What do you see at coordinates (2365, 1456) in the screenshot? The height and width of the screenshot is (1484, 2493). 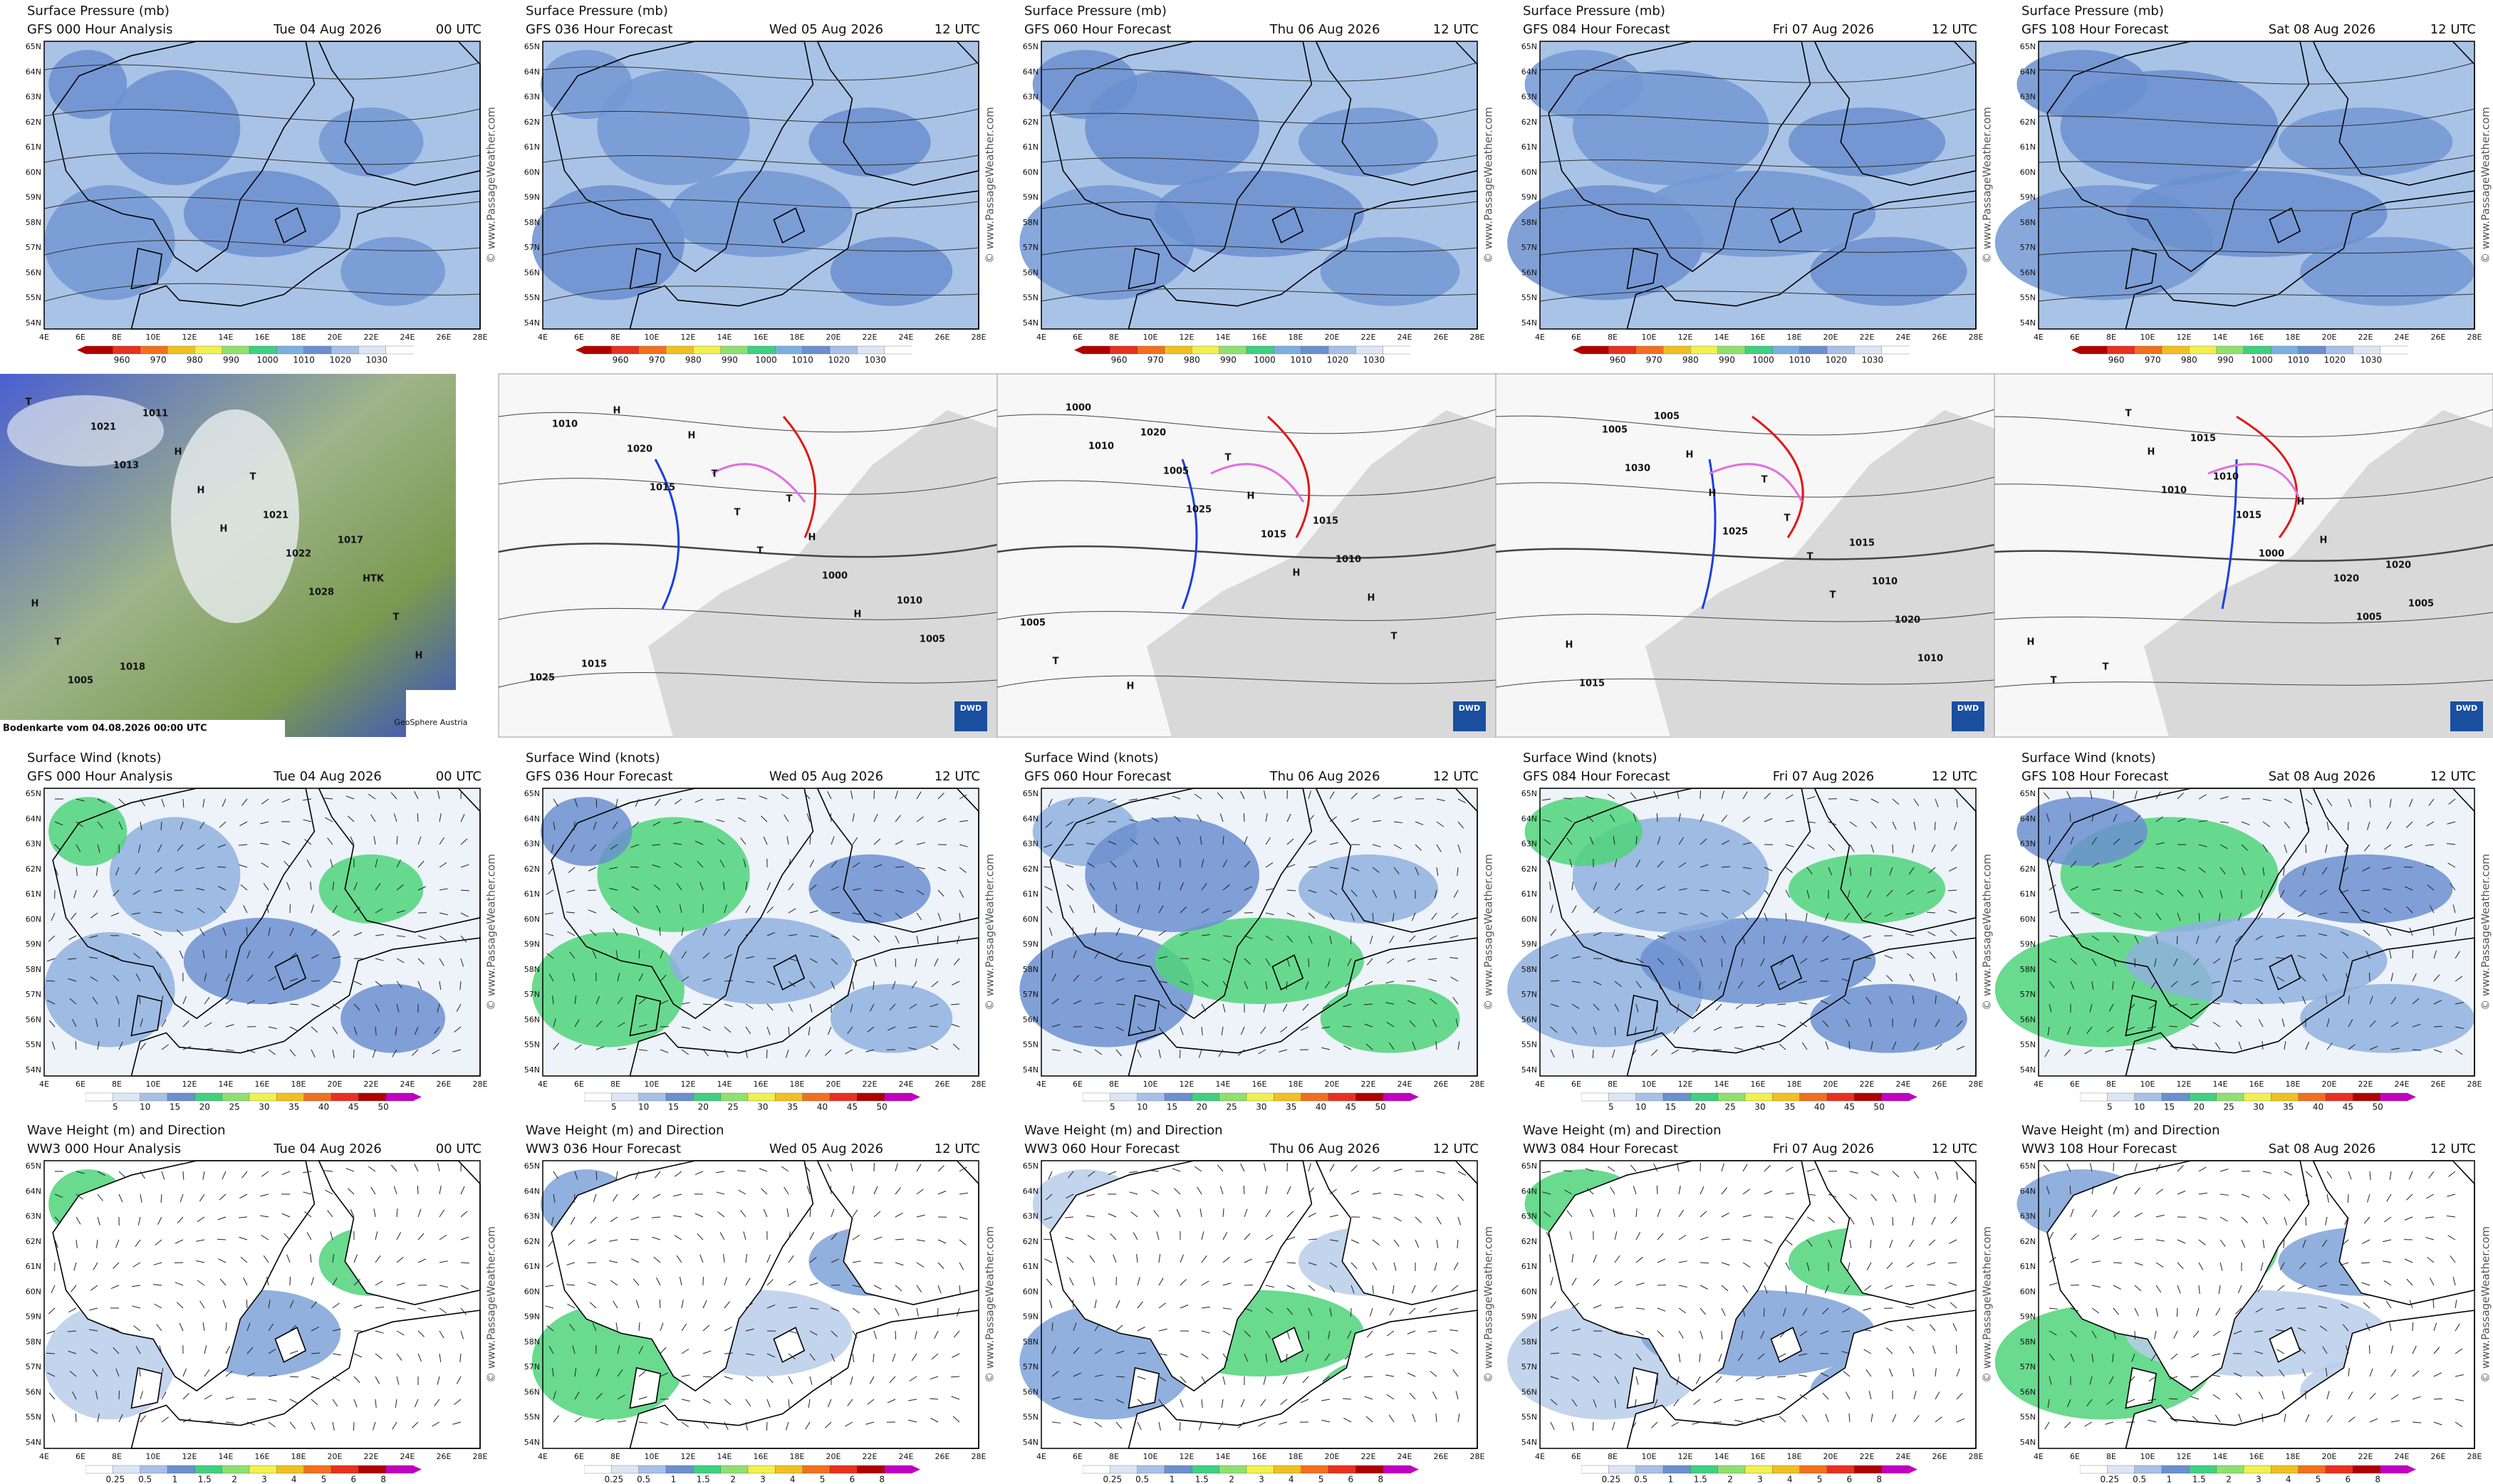 I see `lon-label: 22E` at bounding box center [2365, 1456].